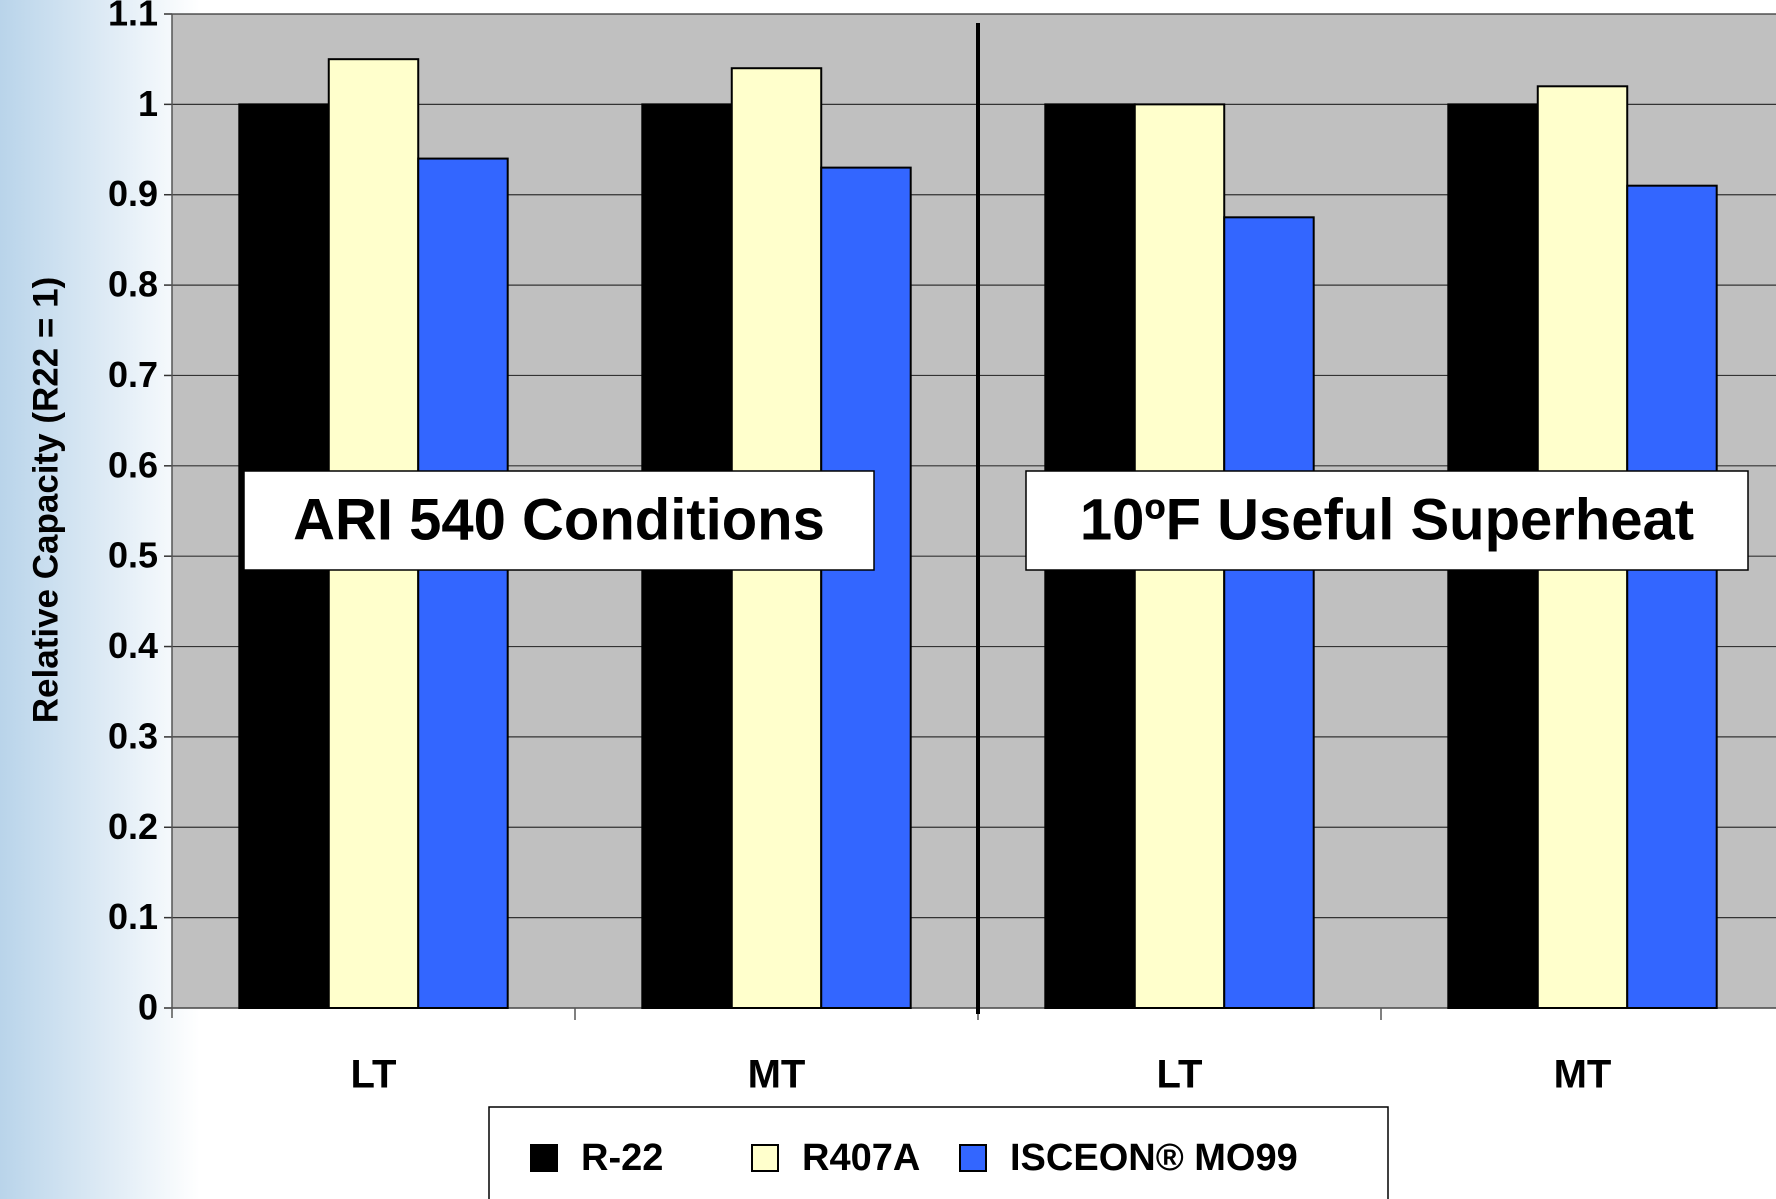  Describe the element at coordinates (133, 17) in the screenshot. I see `y-tick-label: 1.1` at that location.